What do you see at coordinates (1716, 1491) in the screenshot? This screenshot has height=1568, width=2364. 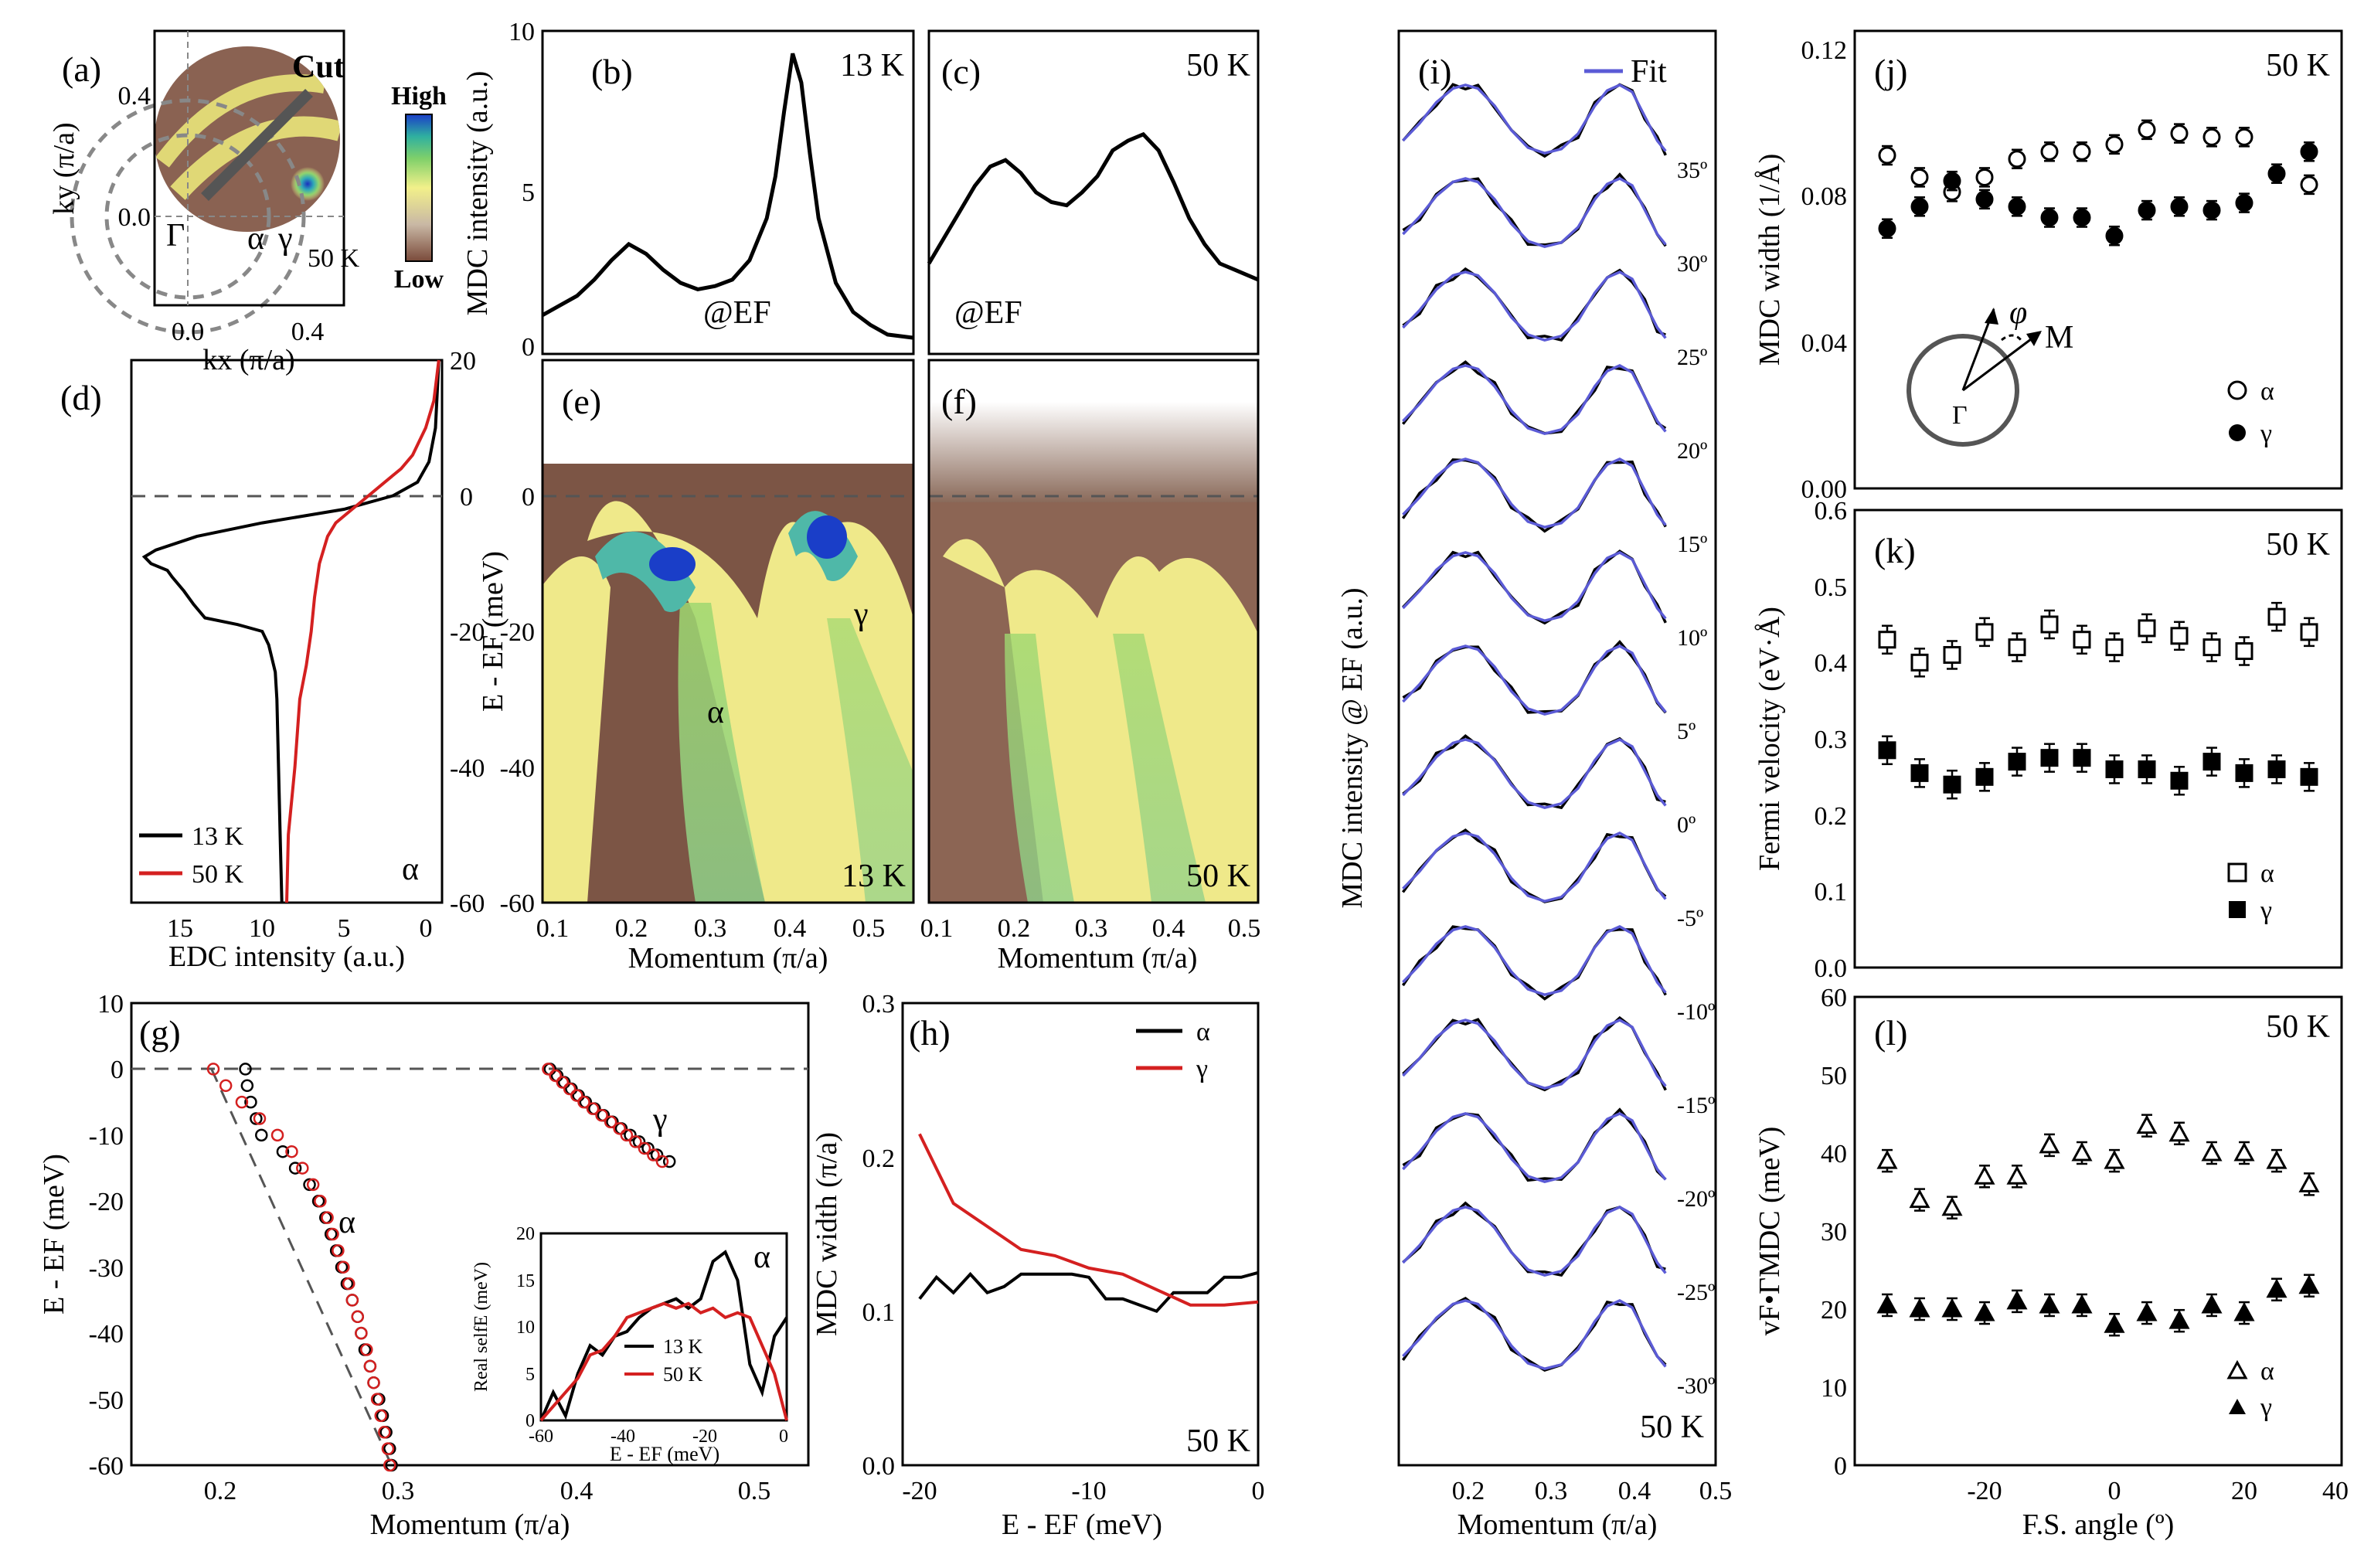 I see `panel-i-xtick-3: 0.5` at bounding box center [1716, 1491].